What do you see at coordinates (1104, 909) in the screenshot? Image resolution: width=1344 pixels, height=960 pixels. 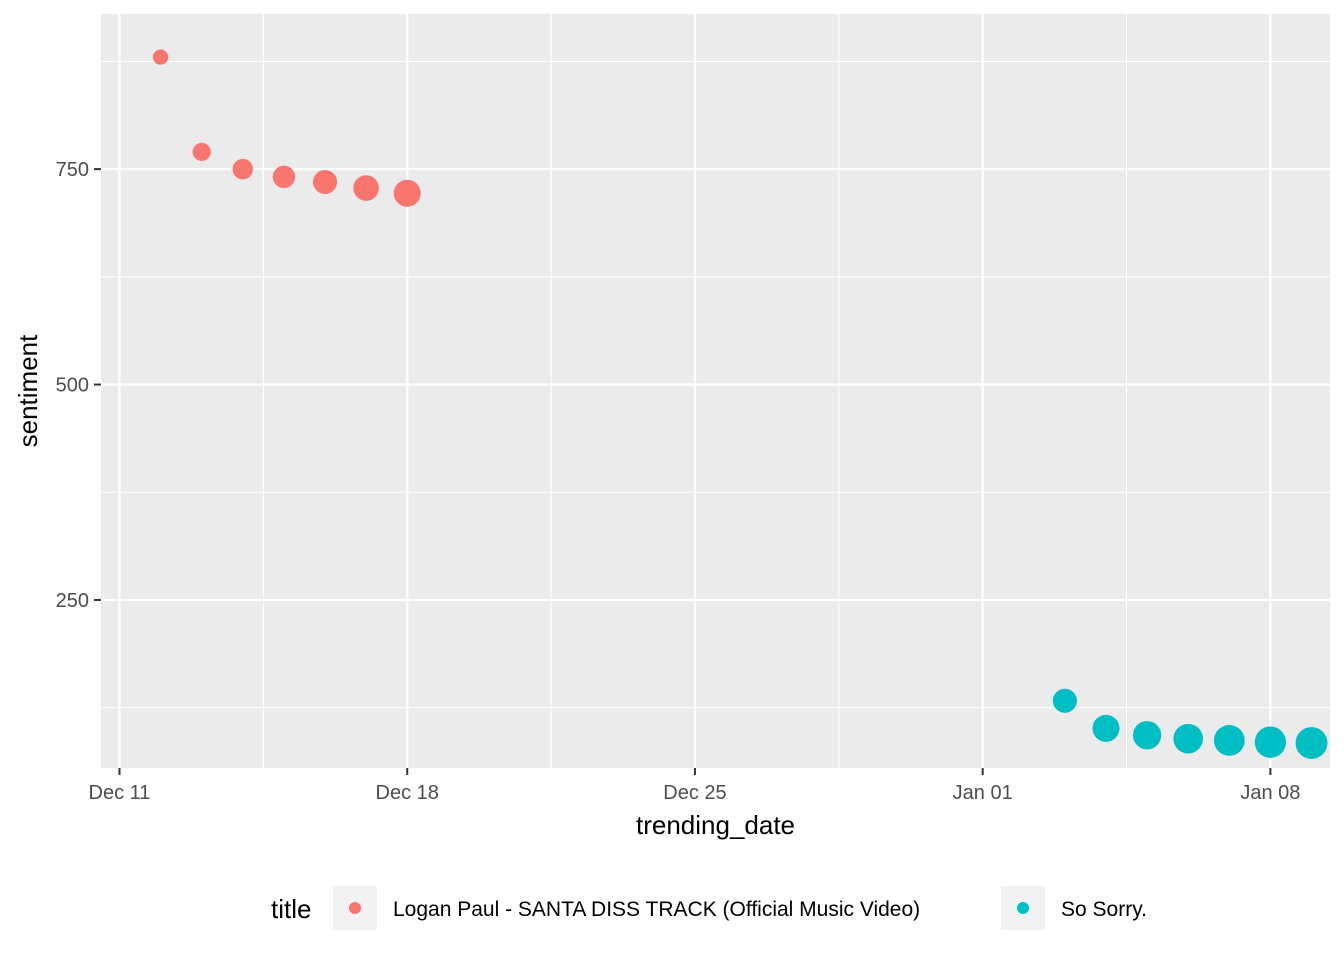 I see `legend-label-so-sorry: So Sorry.` at bounding box center [1104, 909].